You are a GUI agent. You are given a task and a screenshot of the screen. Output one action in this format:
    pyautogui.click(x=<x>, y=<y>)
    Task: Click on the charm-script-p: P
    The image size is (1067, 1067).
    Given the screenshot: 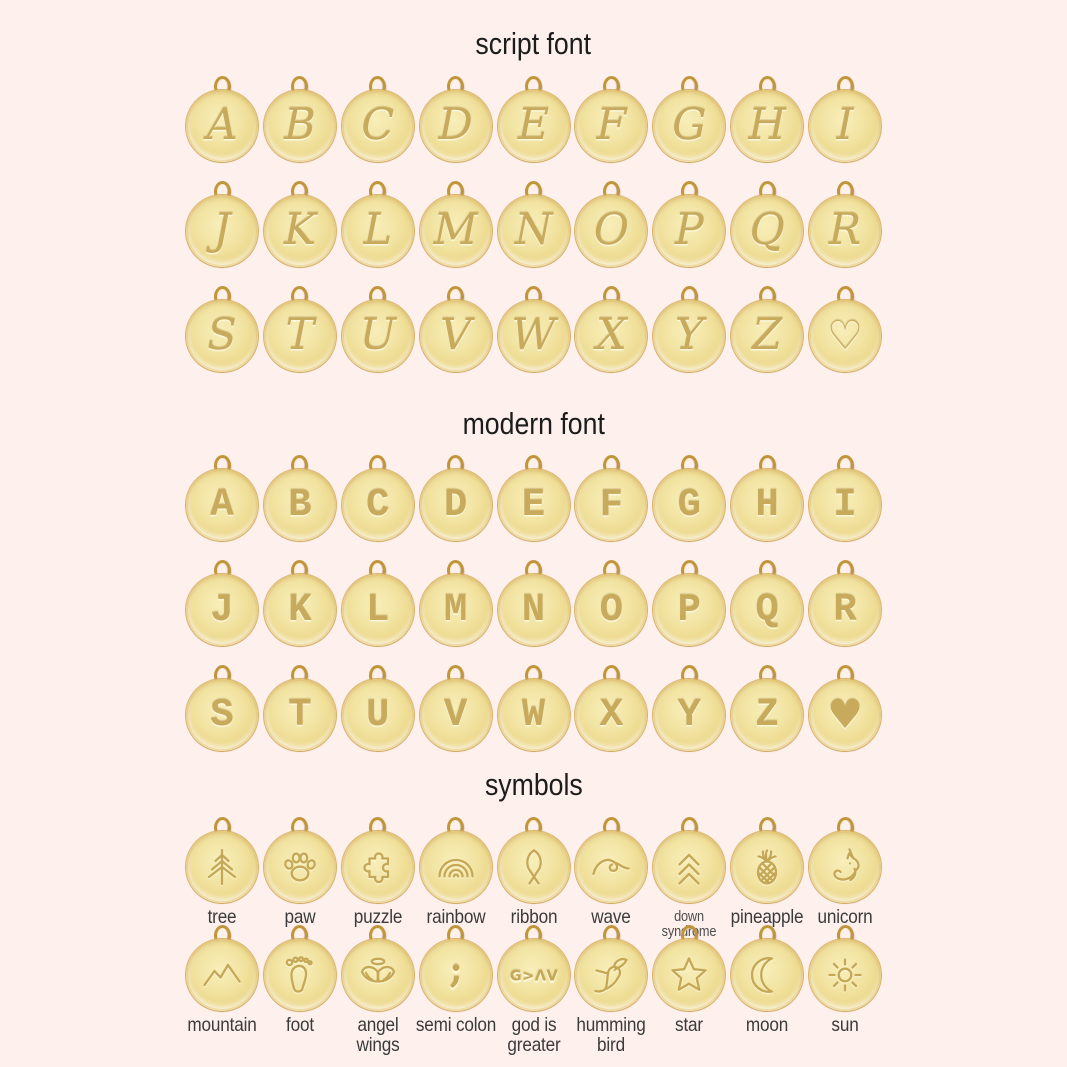 What is the action you would take?
    pyautogui.click(x=689, y=223)
    